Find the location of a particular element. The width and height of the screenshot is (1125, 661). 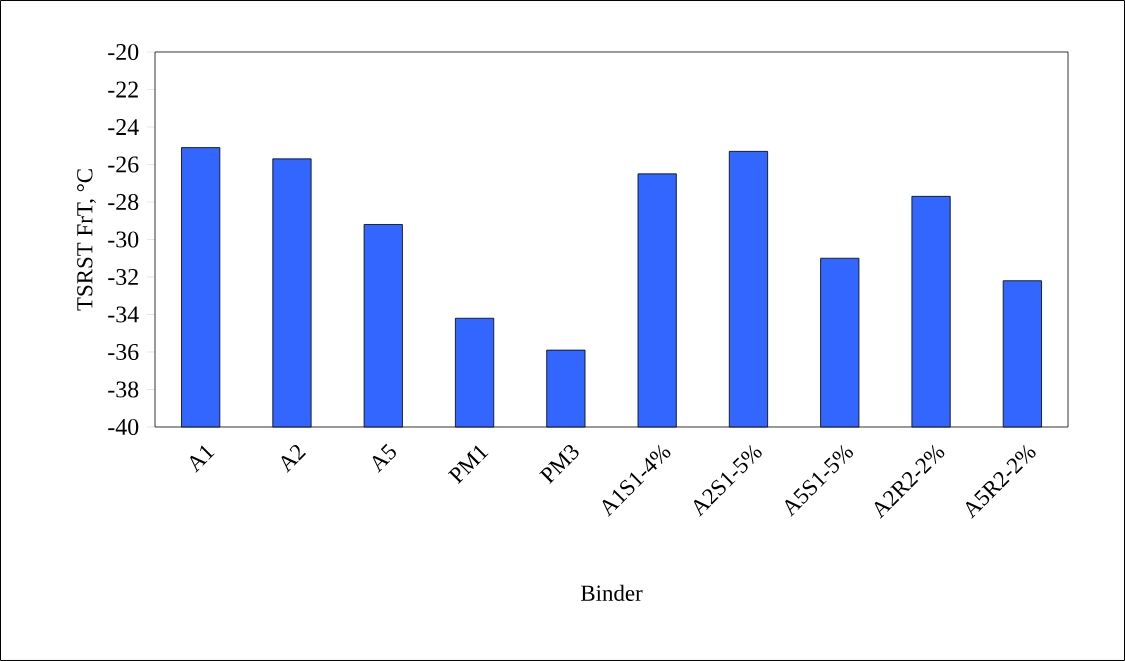

x-tick-label: A5 is located at coordinates (384, 458).